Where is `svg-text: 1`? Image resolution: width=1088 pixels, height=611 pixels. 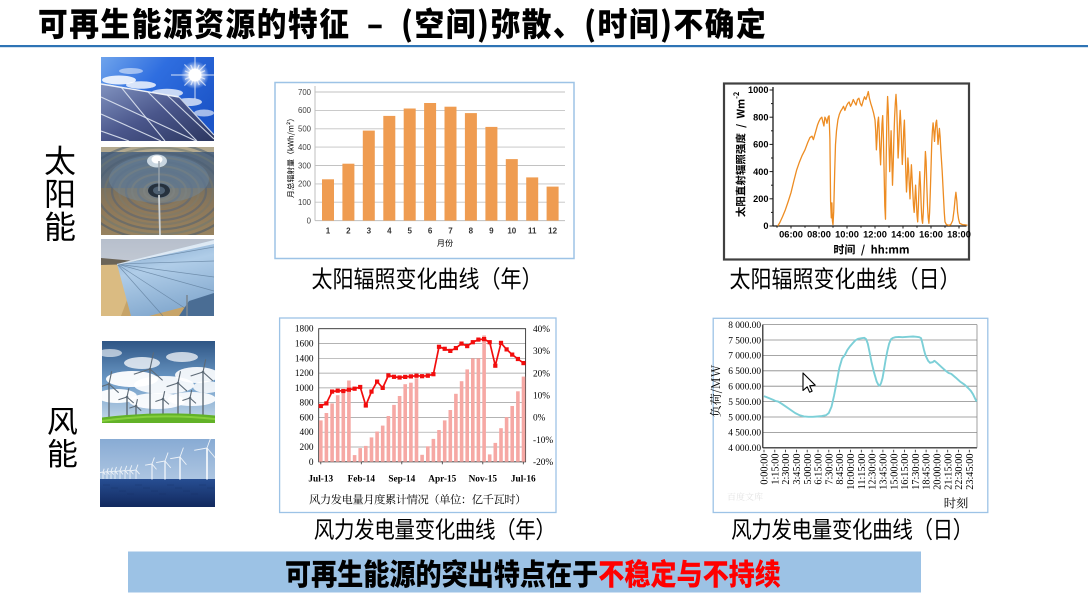
svg-text: 1 is located at coordinates (328, 231).